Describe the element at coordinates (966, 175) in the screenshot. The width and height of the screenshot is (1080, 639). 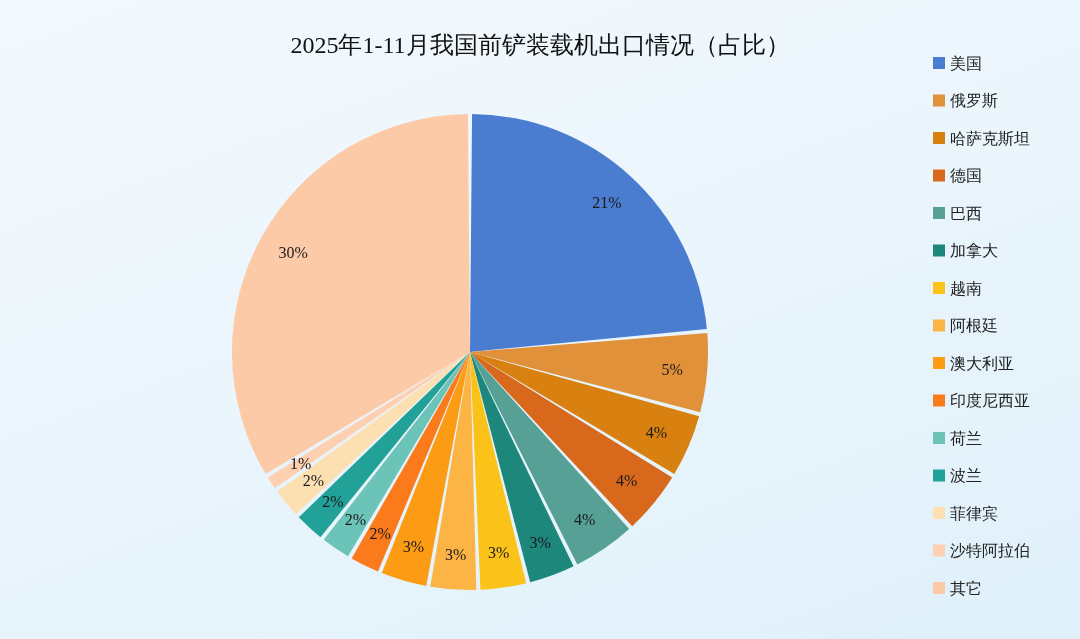
I see `legend-label: 德国` at that location.